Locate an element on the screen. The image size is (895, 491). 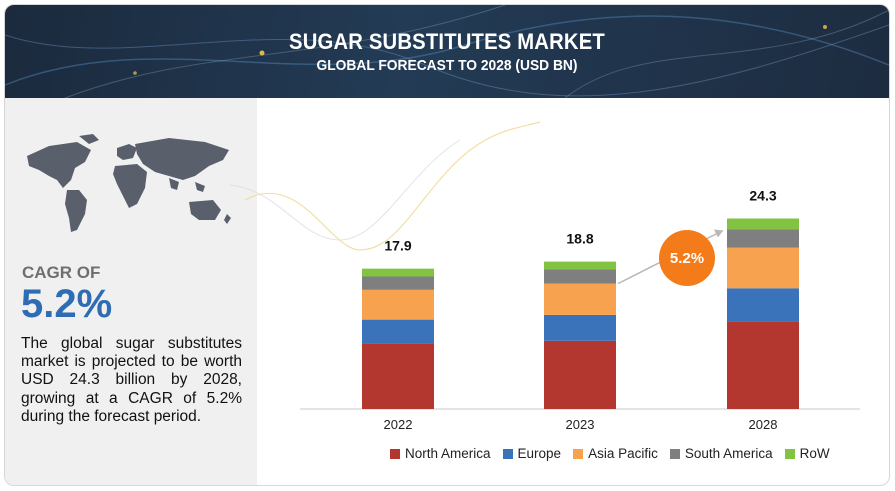
bar-segment-south-america-2028 is located at coordinates (763, 238).